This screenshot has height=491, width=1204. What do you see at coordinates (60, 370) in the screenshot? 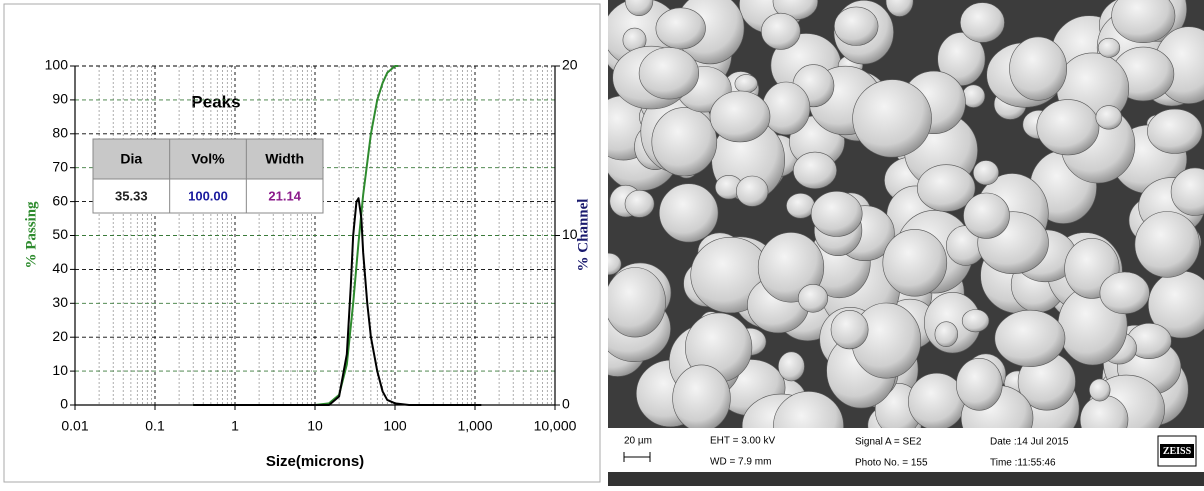
I see `y-tick-label: 10` at bounding box center [60, 370].